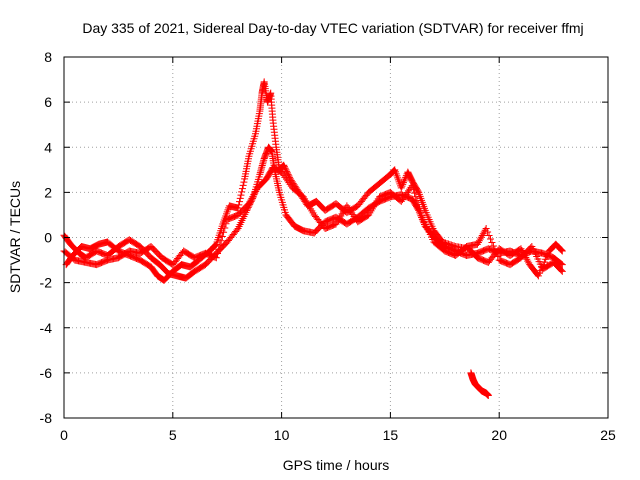  What do you see at coordinates (46, 373) in the screenshot?
I see `y-tick-label: -6` at bounding box center [46, 373].